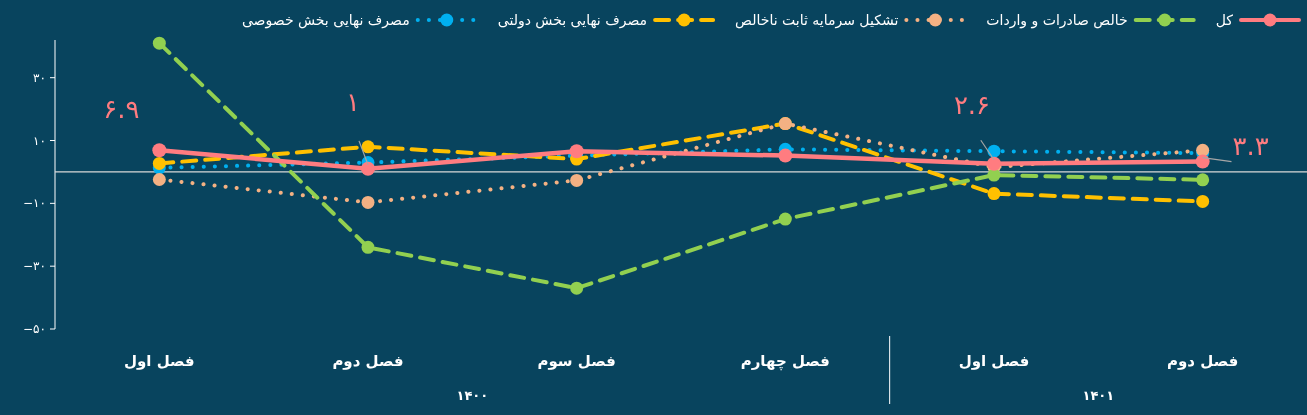  I want to click on y-tick-label: −۱۰, so click(34, 203).